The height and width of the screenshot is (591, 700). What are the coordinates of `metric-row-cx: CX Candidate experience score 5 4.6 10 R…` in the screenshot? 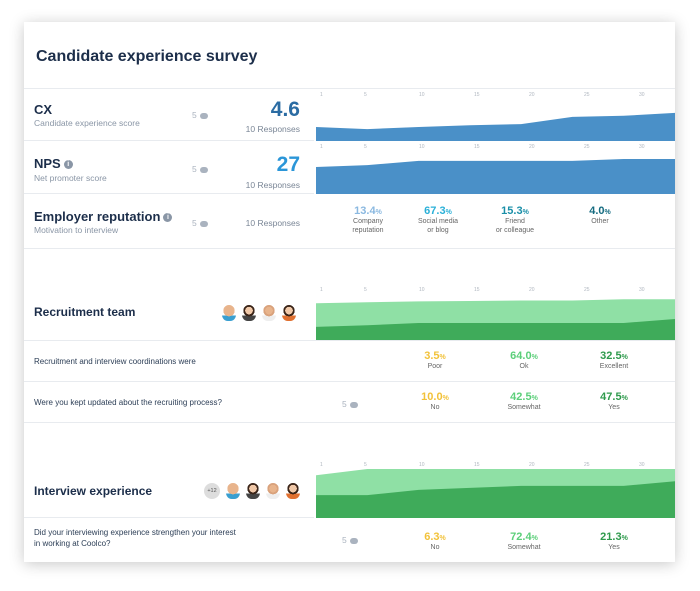 It's located at (349, 115).